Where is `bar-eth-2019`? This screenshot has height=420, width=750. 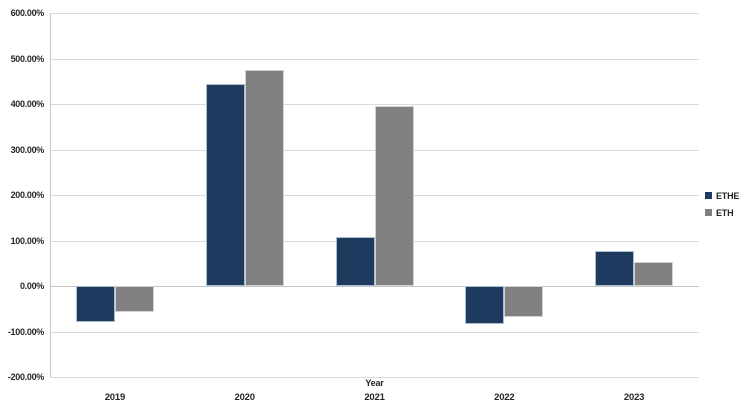 bar-eth-2019 is located at coordinates (134, 299).